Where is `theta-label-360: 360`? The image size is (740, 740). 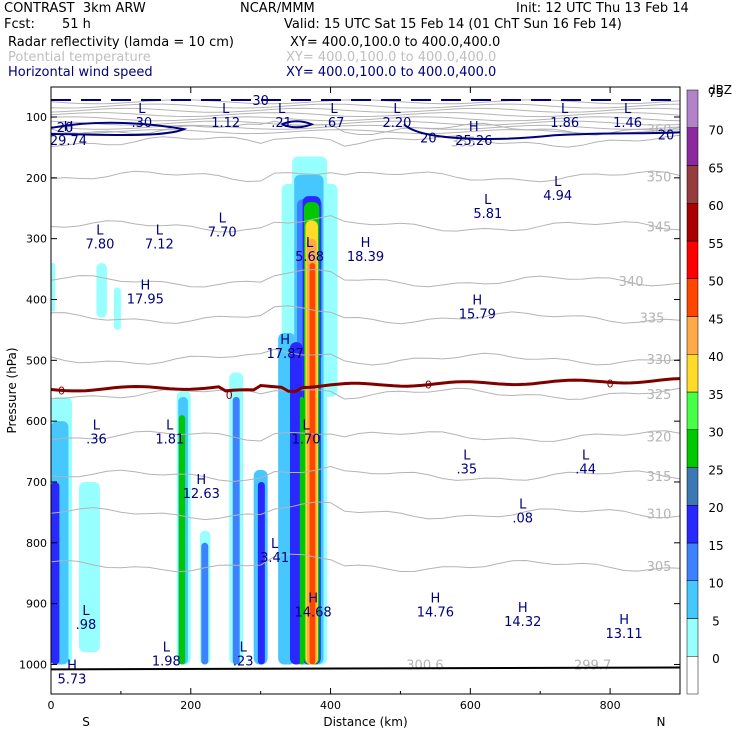
theta-label-360: 360 is located at coordinates (659, 130).